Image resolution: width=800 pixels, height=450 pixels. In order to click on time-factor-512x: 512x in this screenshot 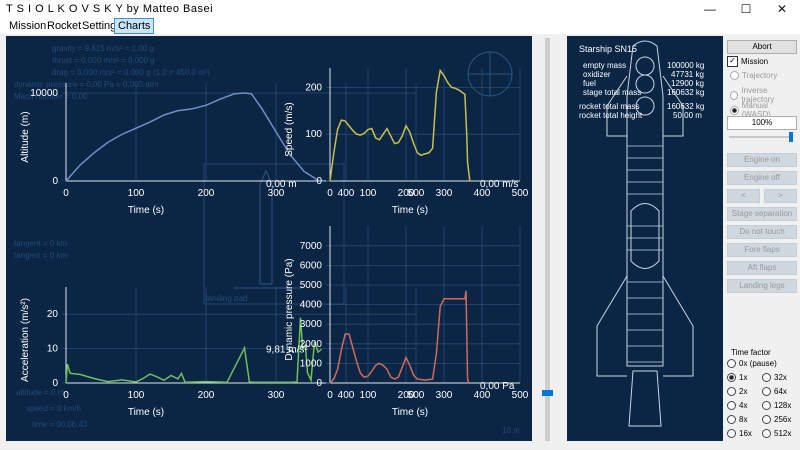, I will do `click(776, 433)`.